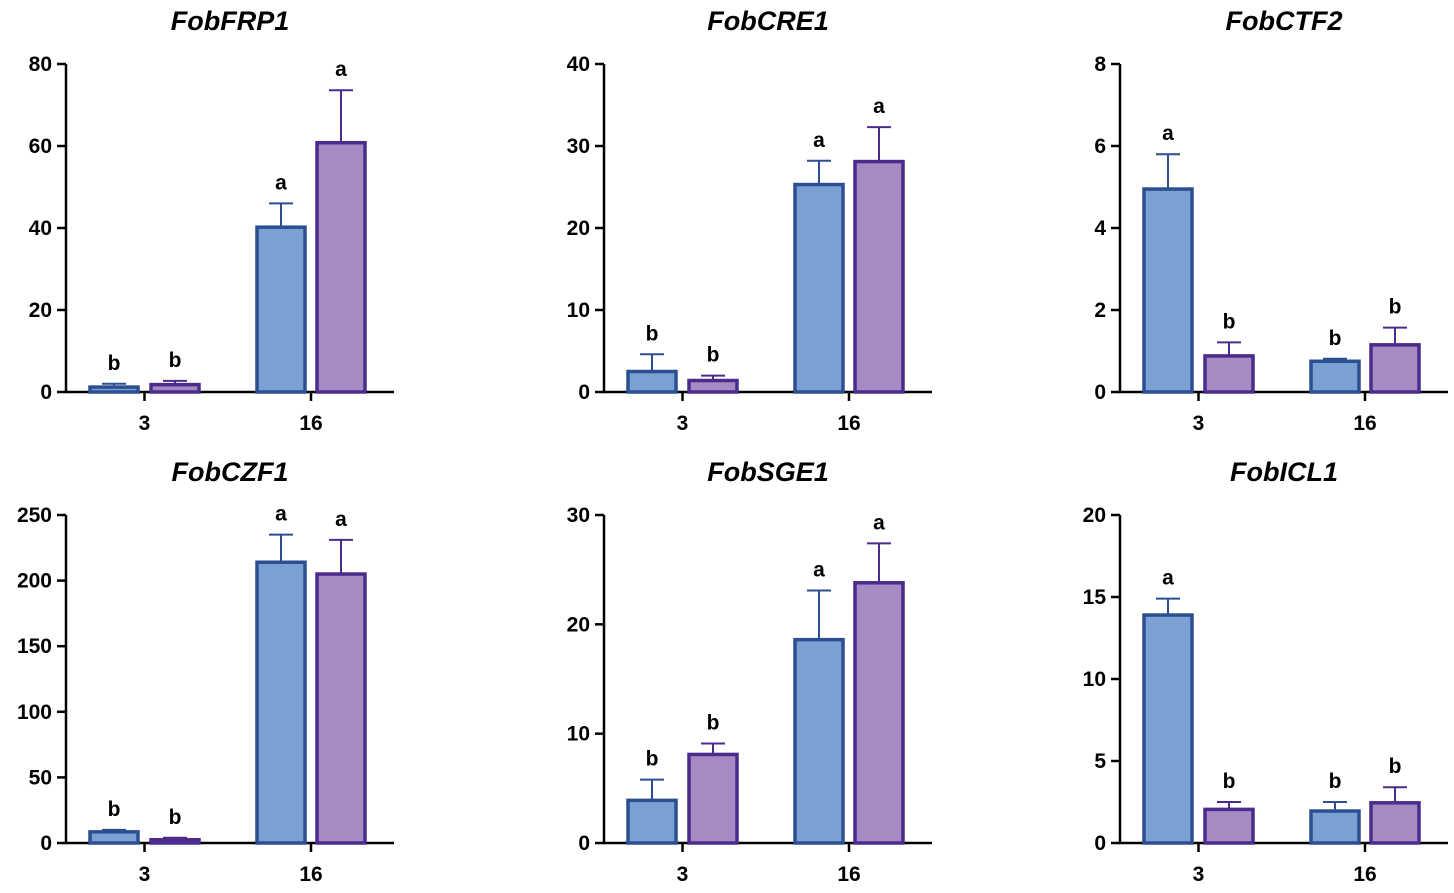 The width and height of the screenshot is (1454, 893). I want to click on chart-5-xtick-label-1: 16, so click(848, 874).